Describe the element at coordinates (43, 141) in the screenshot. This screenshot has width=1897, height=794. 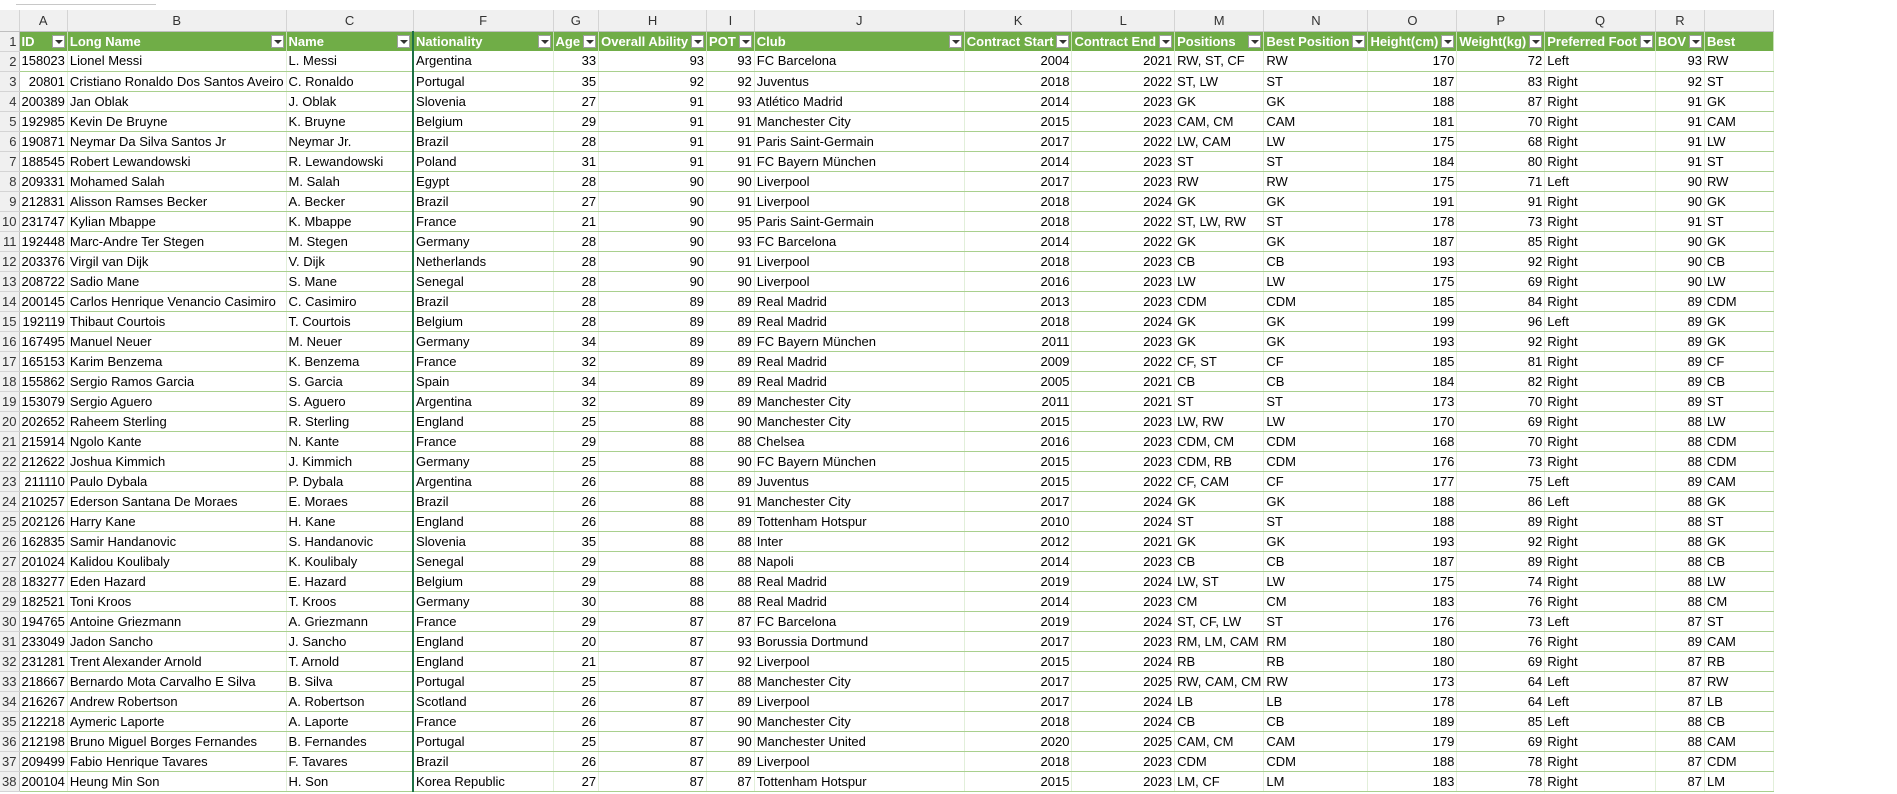
I see `cell-id: 190871` at that location.